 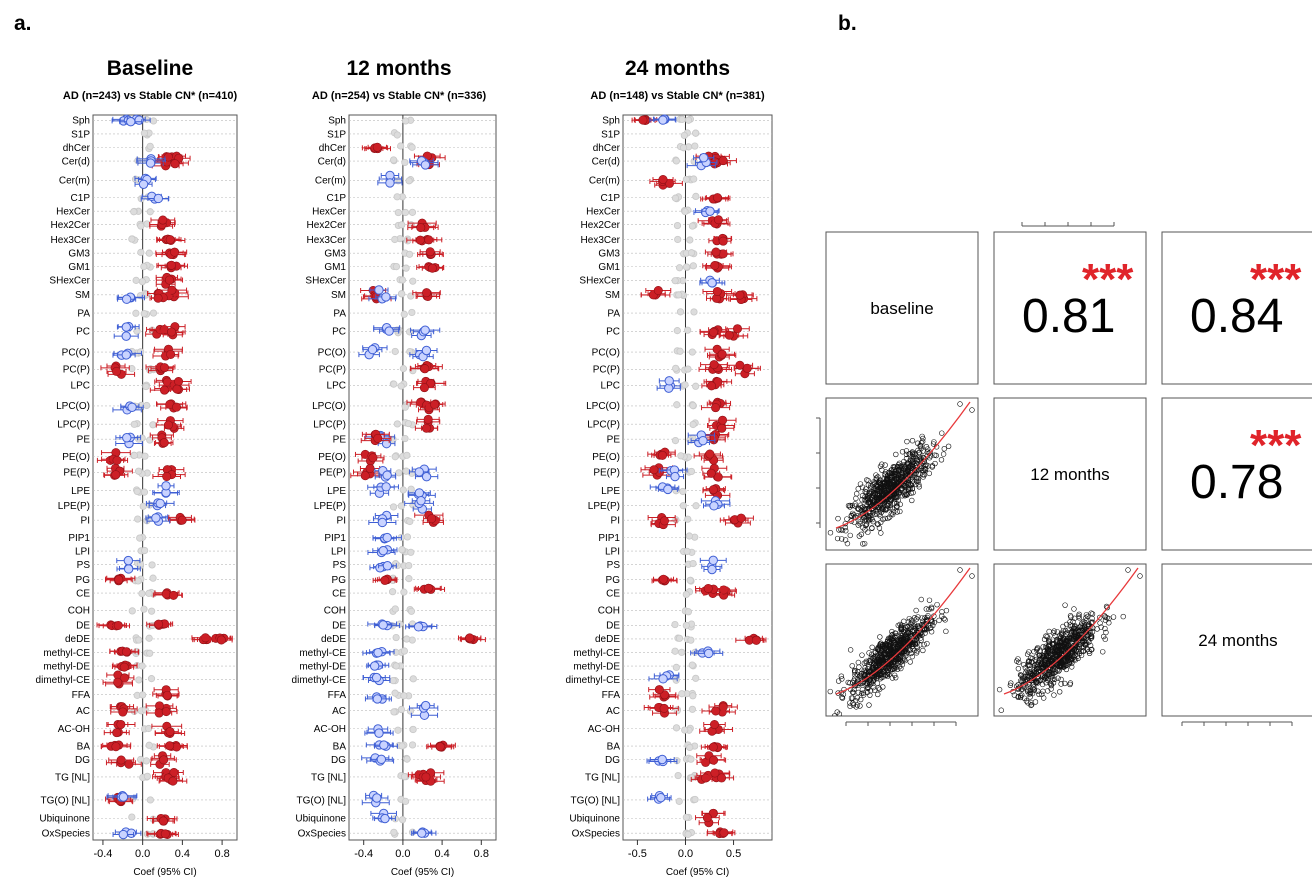 I want to click on category-label: LPC(O), so click(x=73, y=406).